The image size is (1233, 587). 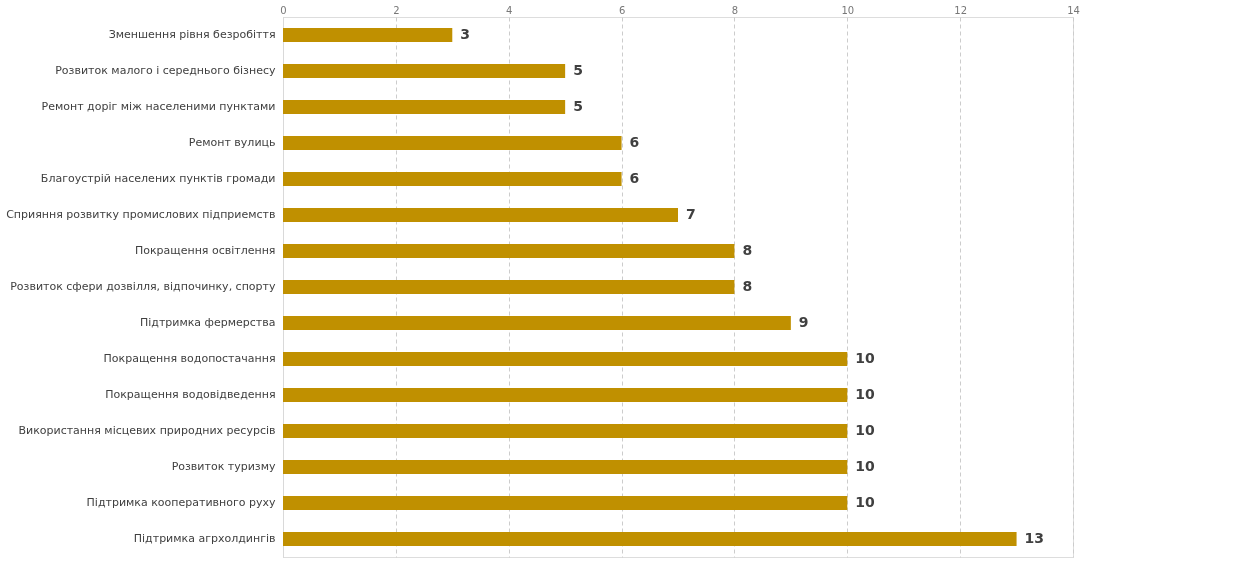 What do you see at coordinates (622, 10) in the screenshot?
I see `x-tick-label: 6` at bounding box center [622, 10].